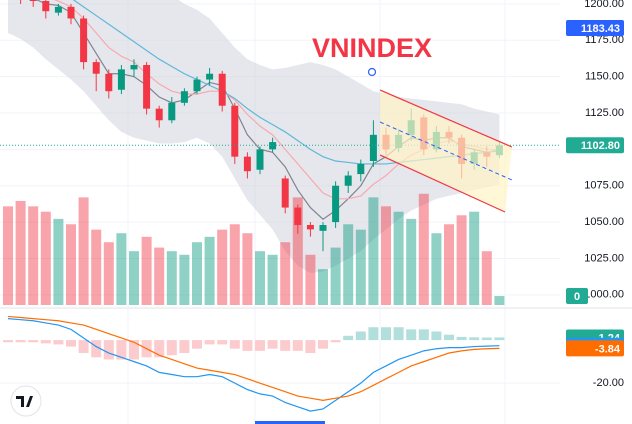 The height and width of the screenshot is (424, 632). What do you see at coordinates (604, 5) in the screenshot?
I see `y-tick-label: 1200.00` at bounding box center [604, 5].